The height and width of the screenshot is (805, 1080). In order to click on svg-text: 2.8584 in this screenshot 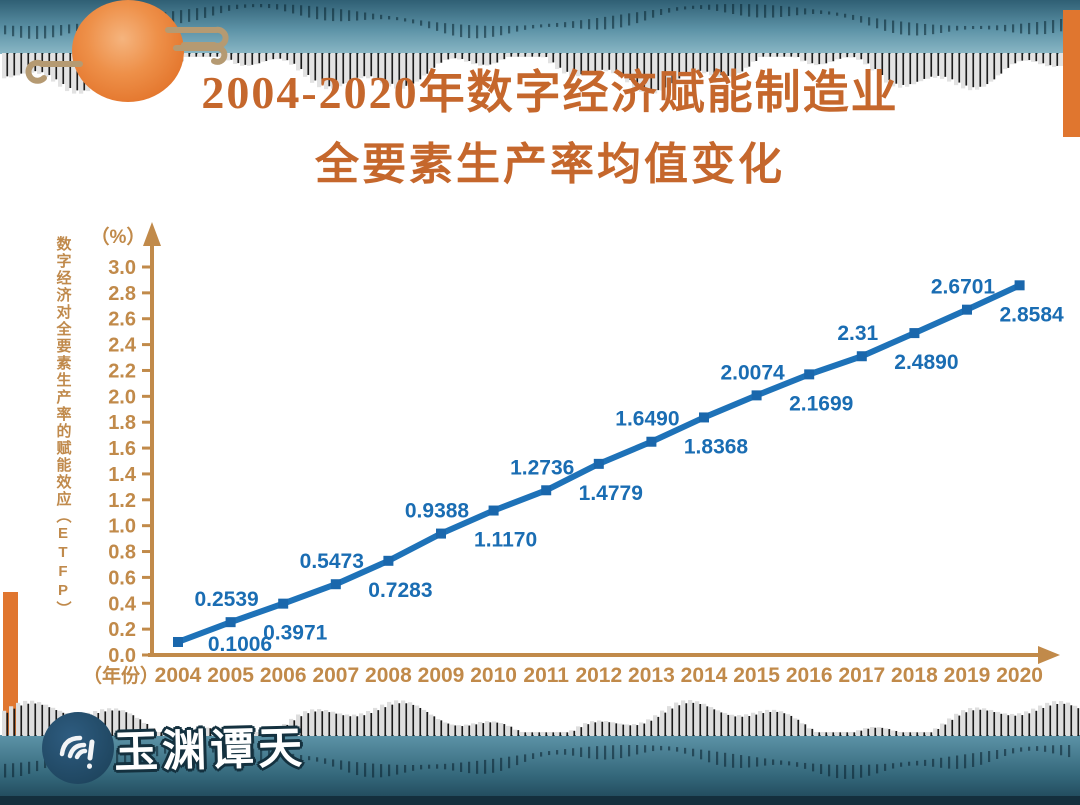, I will do `click(1031, 314)`.